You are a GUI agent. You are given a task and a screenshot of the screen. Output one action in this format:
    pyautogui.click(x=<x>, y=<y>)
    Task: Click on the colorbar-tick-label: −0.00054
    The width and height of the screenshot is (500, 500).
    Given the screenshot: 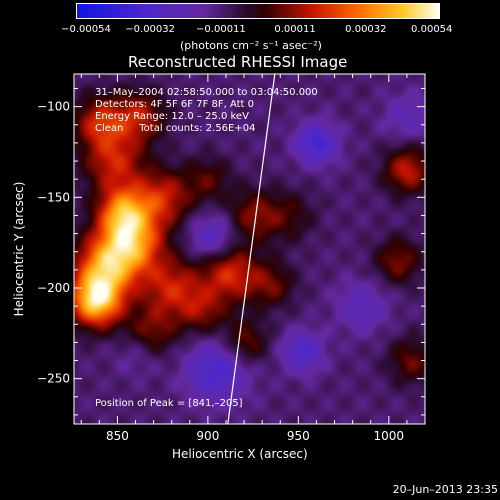 What is the action you would take?
    pyautogui.click(x=86, y=29)
    